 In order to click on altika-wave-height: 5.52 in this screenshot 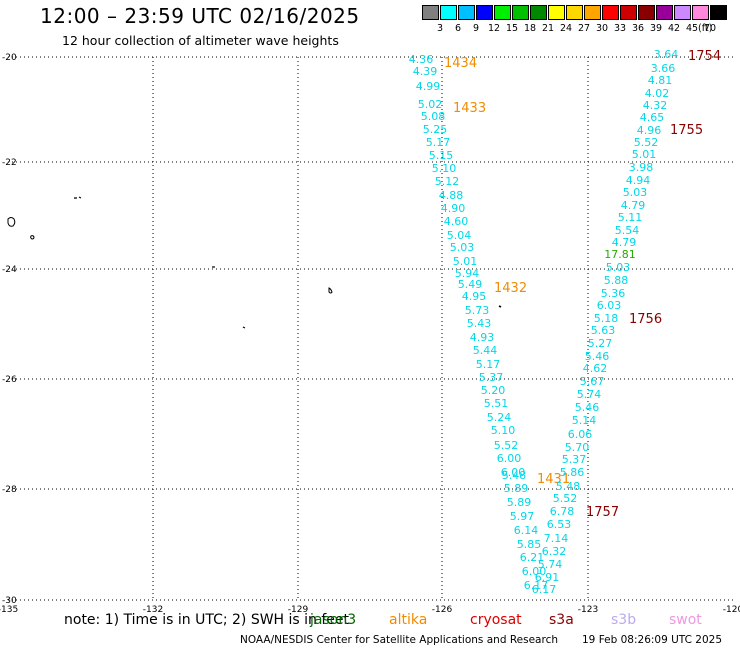, I will do `click(506, 445)`.